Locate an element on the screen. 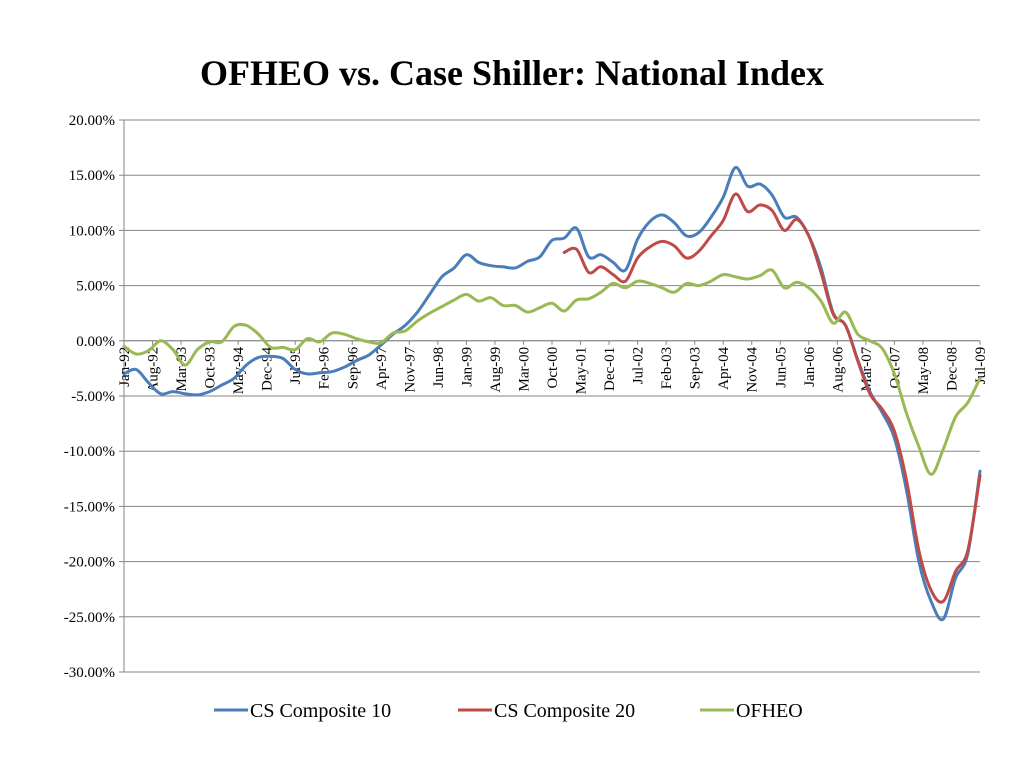  x-tick-label: Oct-93 is located at coordinates (211, 368).